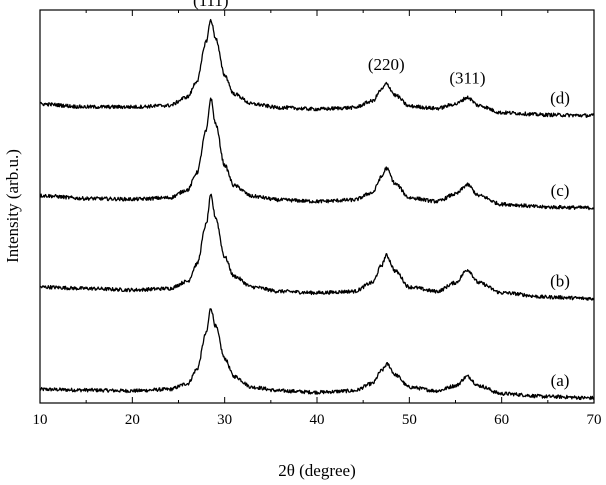 The height and width of the screenshot is (485, 606). Describe the element at coordinates (560, 380) in the screenshot. I see `series-label: (a)` at that location.